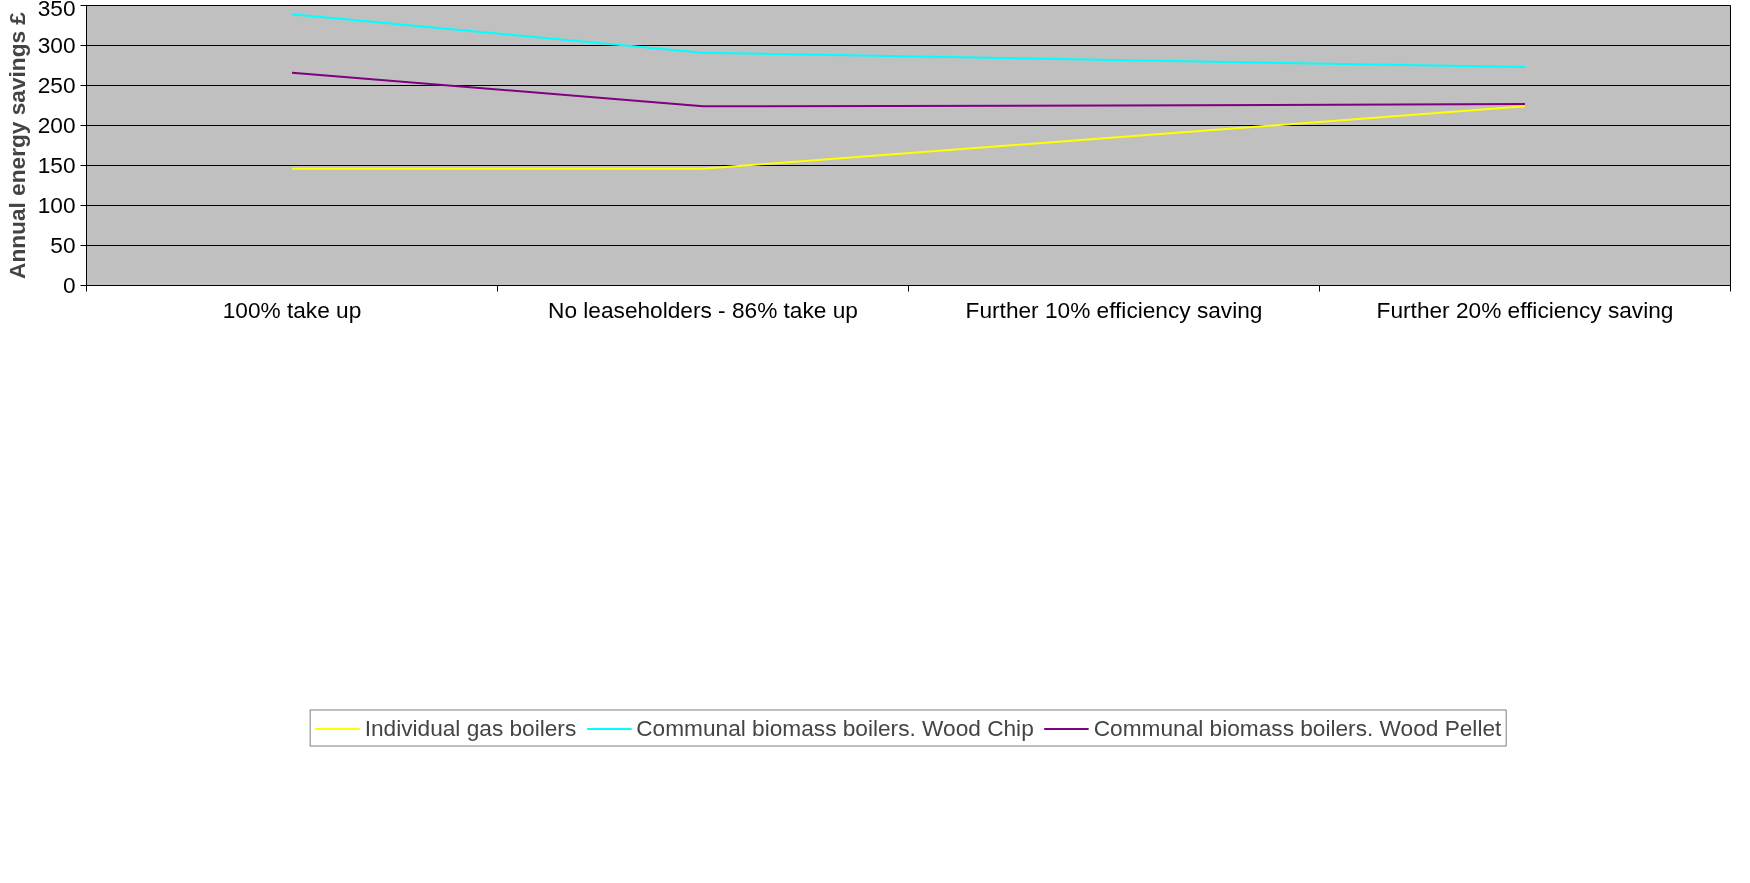 The width and height of the screenshot is (1750, 883). I want to click on y-tick-label: 0, so click(69, 285).